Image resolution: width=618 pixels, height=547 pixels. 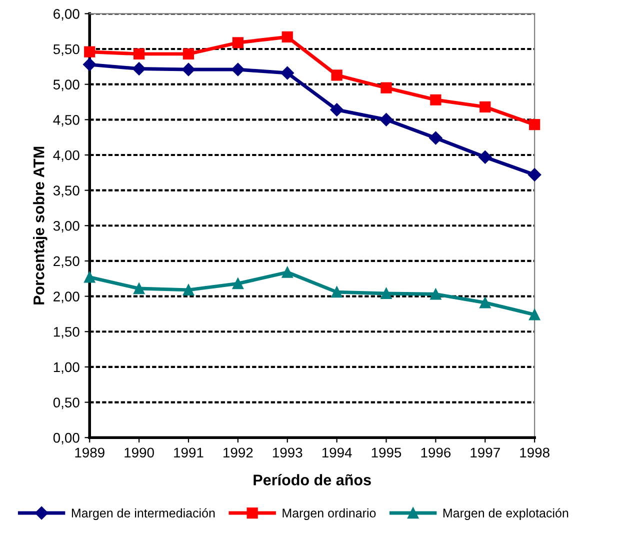 What do you see at coordinates (66, 86) in the screenshot?
I see `y-tick-label: 5,00` at bounding box center [66, 86].